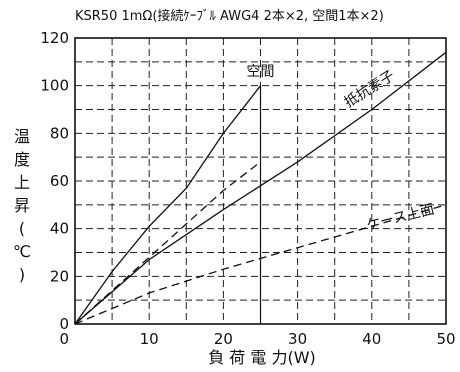 The width and height of the screenshot is (460, 372). I want to click on y-axis-label-char: 度, so click(22, 159).